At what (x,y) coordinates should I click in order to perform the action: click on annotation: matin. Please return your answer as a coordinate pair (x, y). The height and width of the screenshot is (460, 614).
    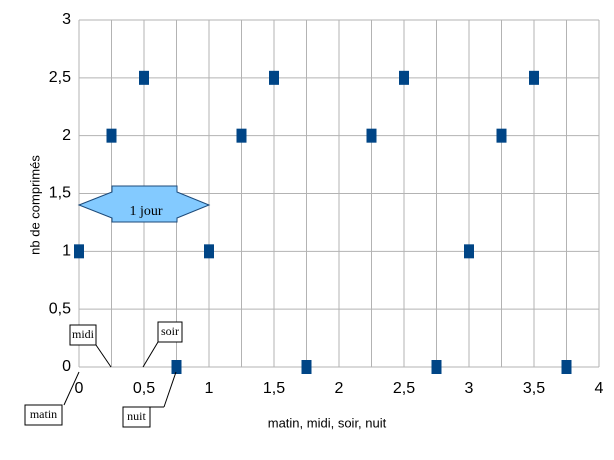
    Looking at the image, I should click on (43, 414).